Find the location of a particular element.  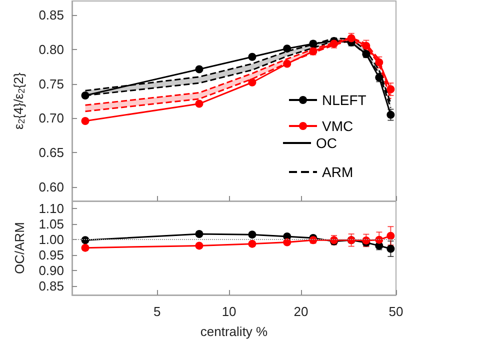

annotation: OC is located at coordinates (326, 143).